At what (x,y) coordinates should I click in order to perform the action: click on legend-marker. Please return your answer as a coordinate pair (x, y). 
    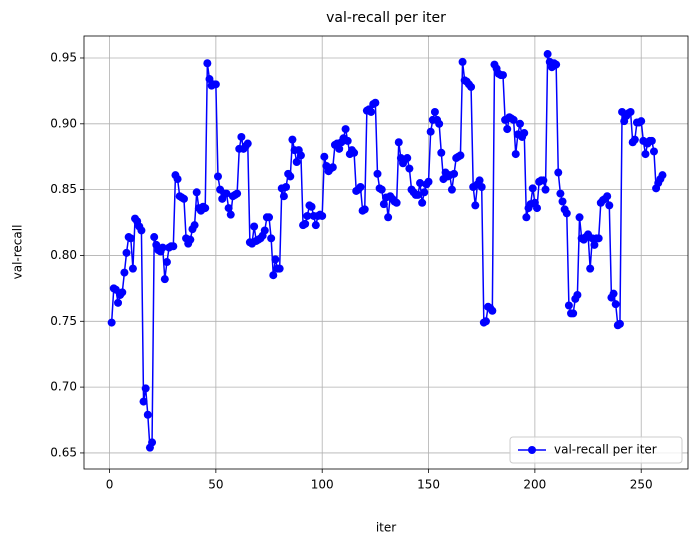
    Looking at the image, I should click on (532, 450).